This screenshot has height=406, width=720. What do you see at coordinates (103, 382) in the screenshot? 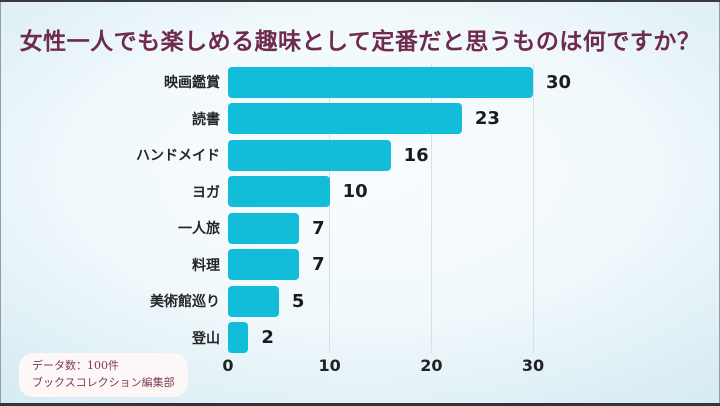
I see `editorial-credit-text: ブックスコレクション編集部` at bounding box center [103, 382].